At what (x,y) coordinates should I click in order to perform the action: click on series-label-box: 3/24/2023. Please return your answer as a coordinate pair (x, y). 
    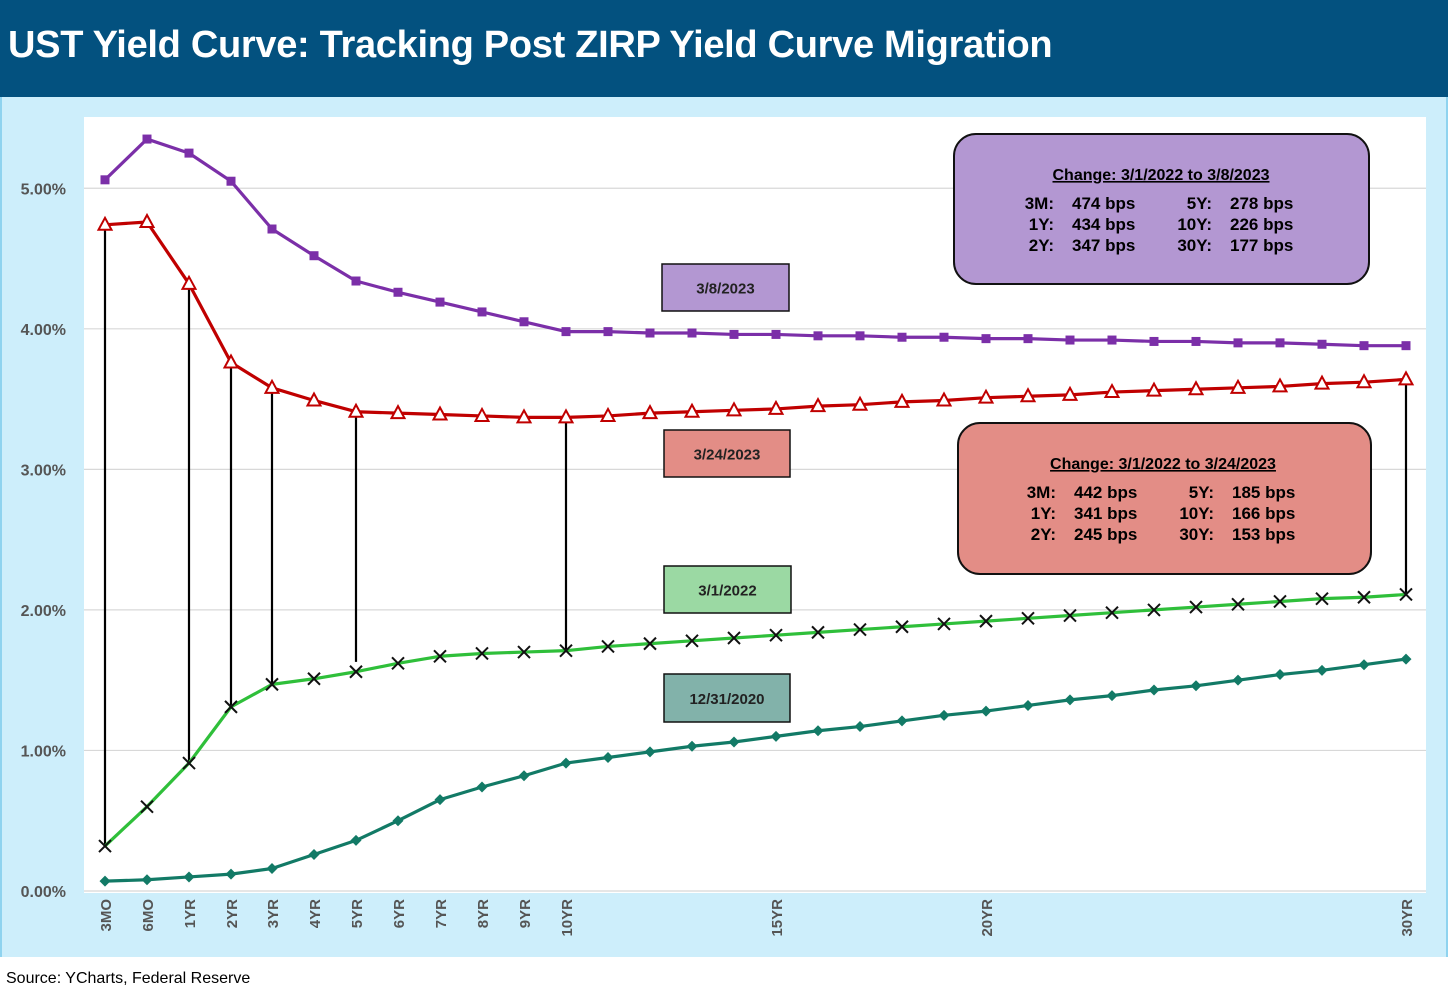
    Looking at the image, I should click on (727, 453).